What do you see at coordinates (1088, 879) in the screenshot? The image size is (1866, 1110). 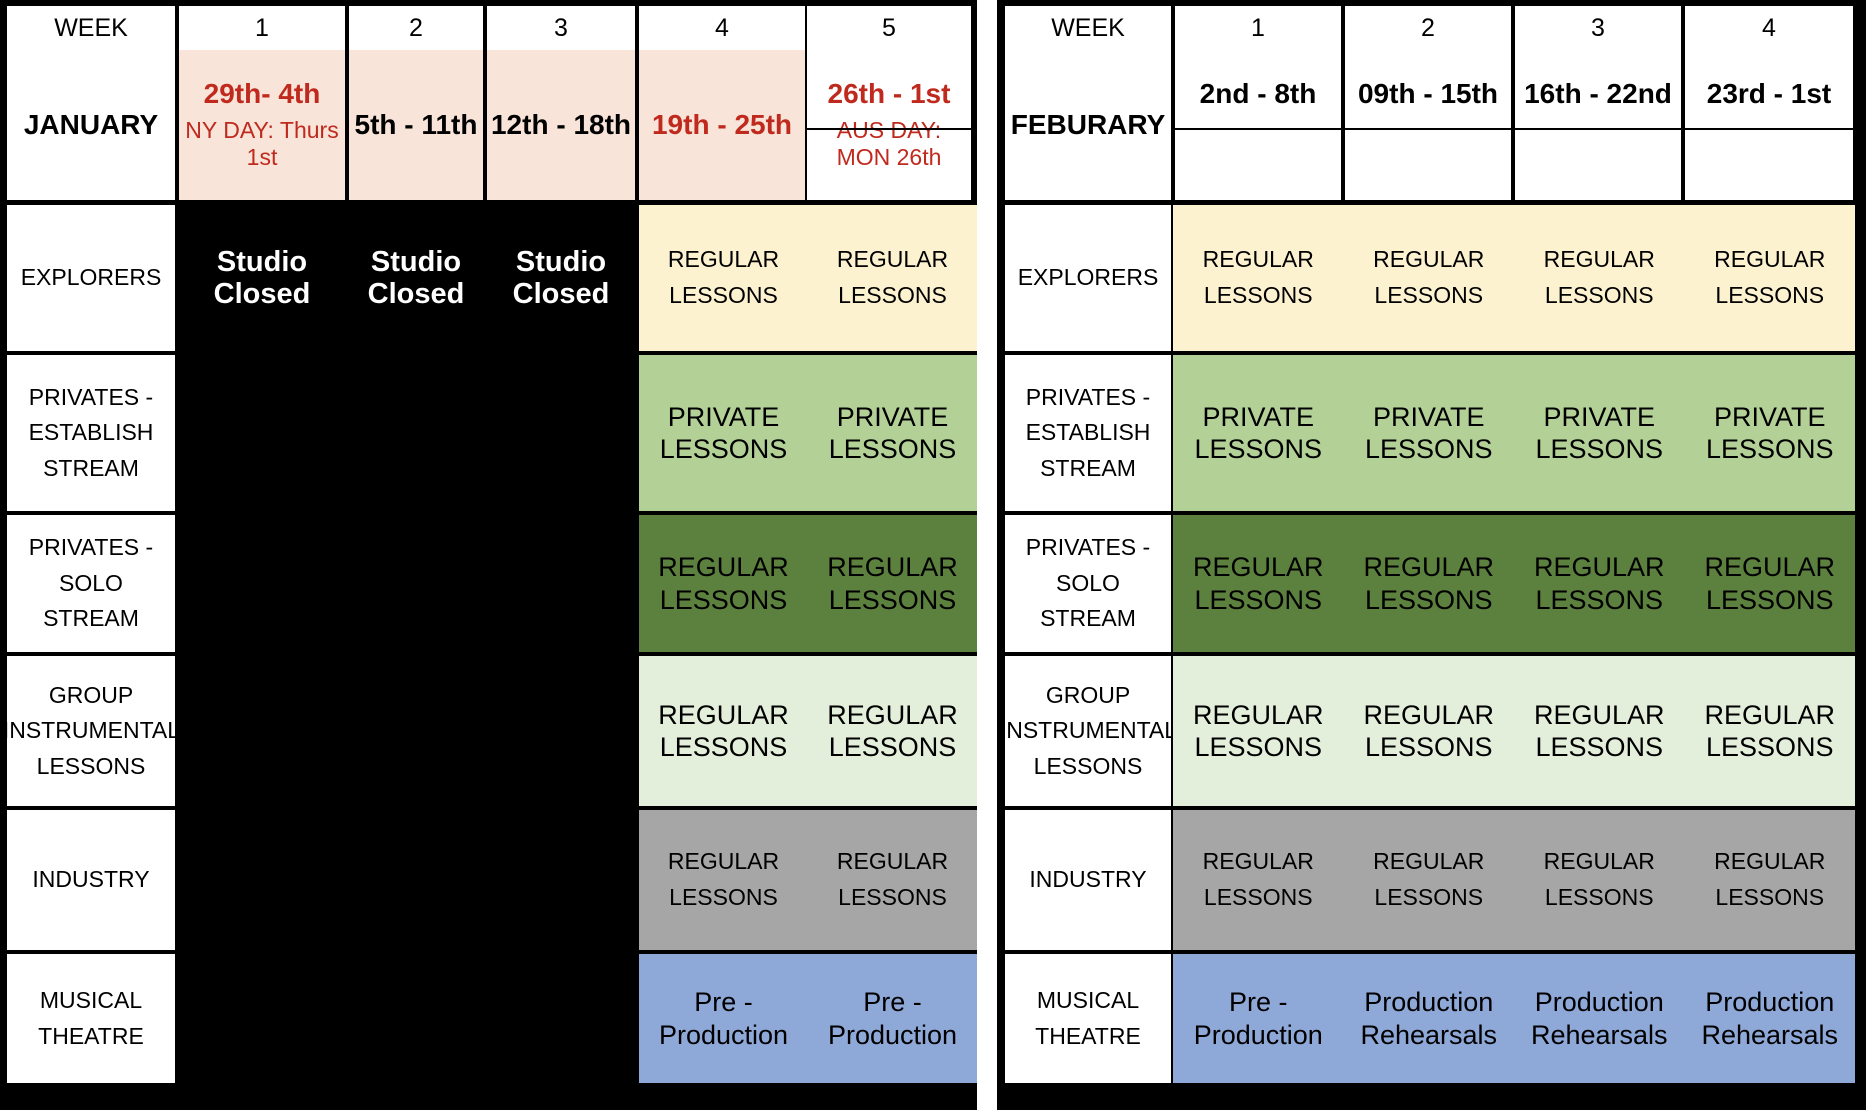 I see `category-label: INDUSTRY` at bounding box center [1088, 879].